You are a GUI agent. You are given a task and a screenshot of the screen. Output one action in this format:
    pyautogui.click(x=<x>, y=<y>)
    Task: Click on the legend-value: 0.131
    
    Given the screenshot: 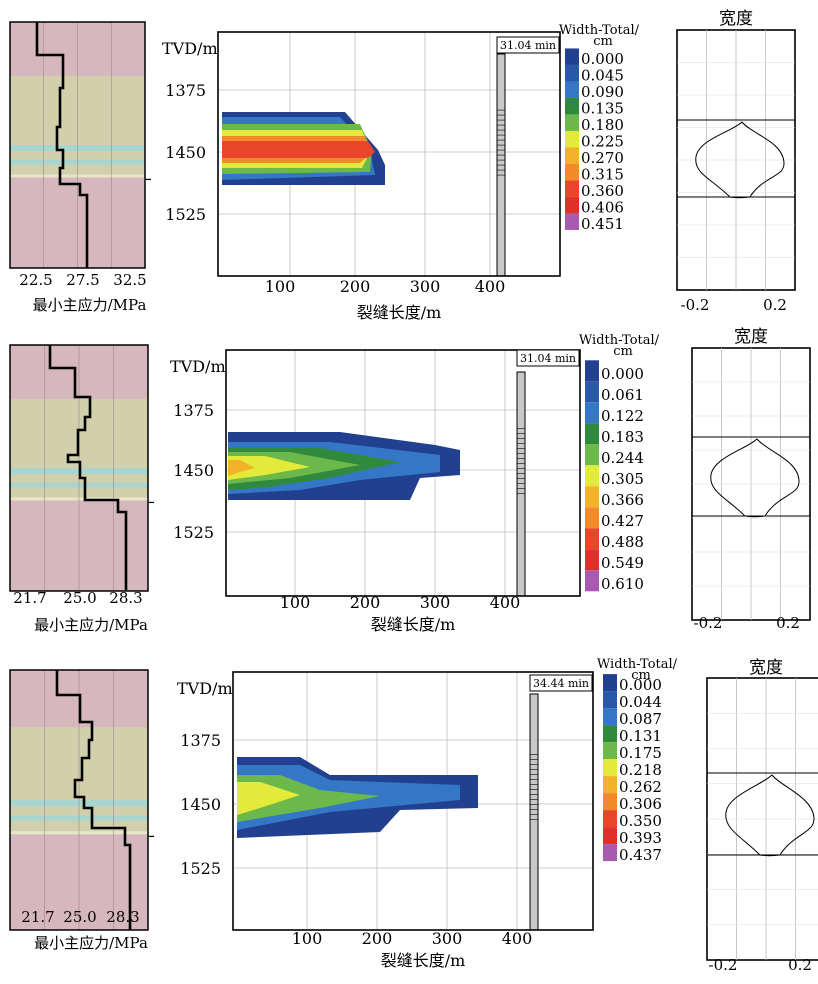 What is the action you would take?
    pyautogui.click(x=640, y=736)
    